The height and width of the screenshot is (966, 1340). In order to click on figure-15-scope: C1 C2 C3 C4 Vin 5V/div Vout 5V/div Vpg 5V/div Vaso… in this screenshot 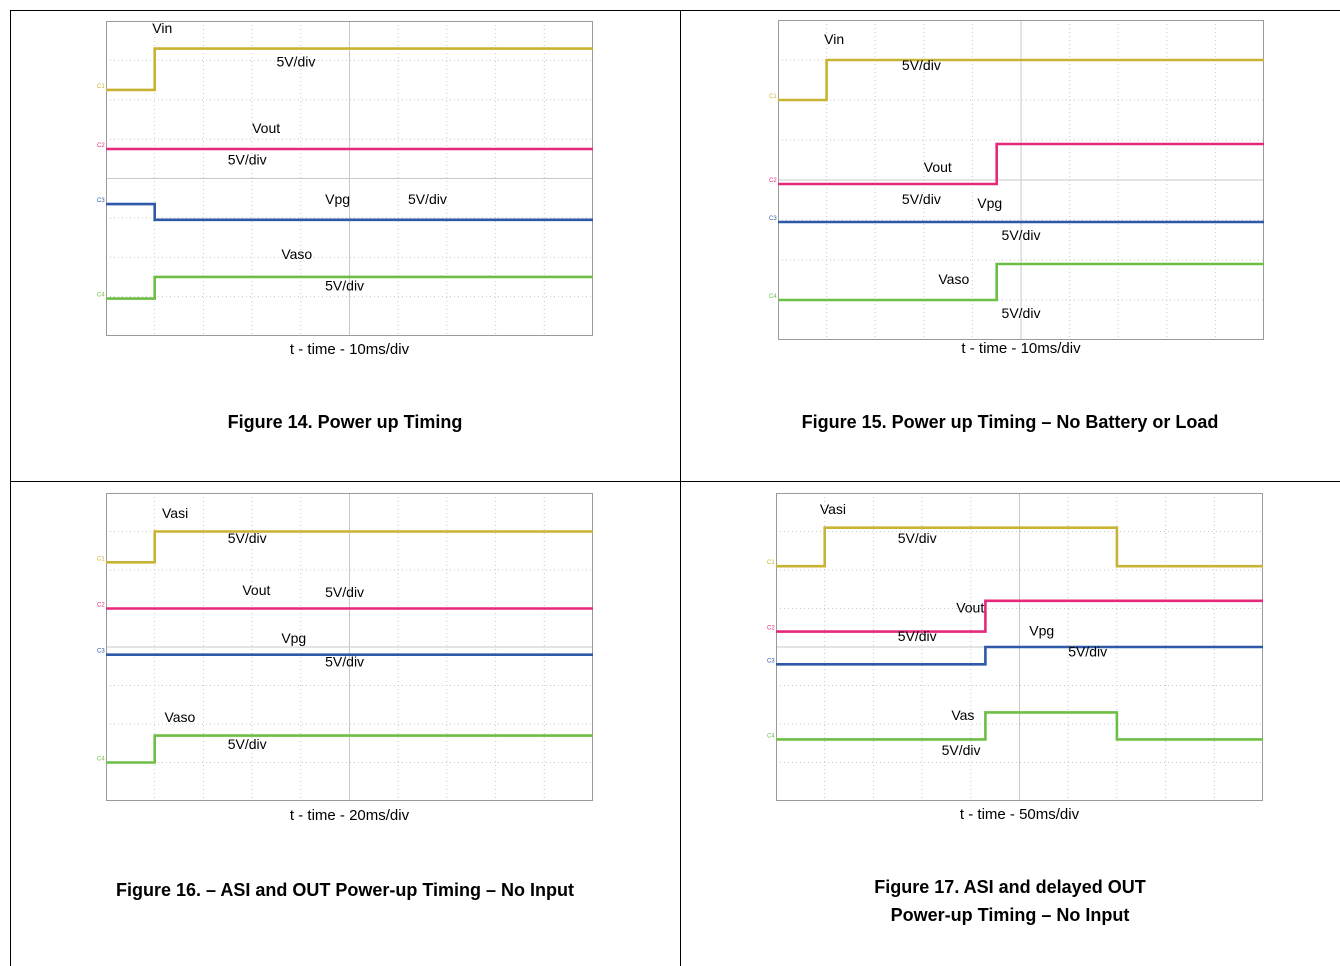, I will do `click(1016, 180)`.